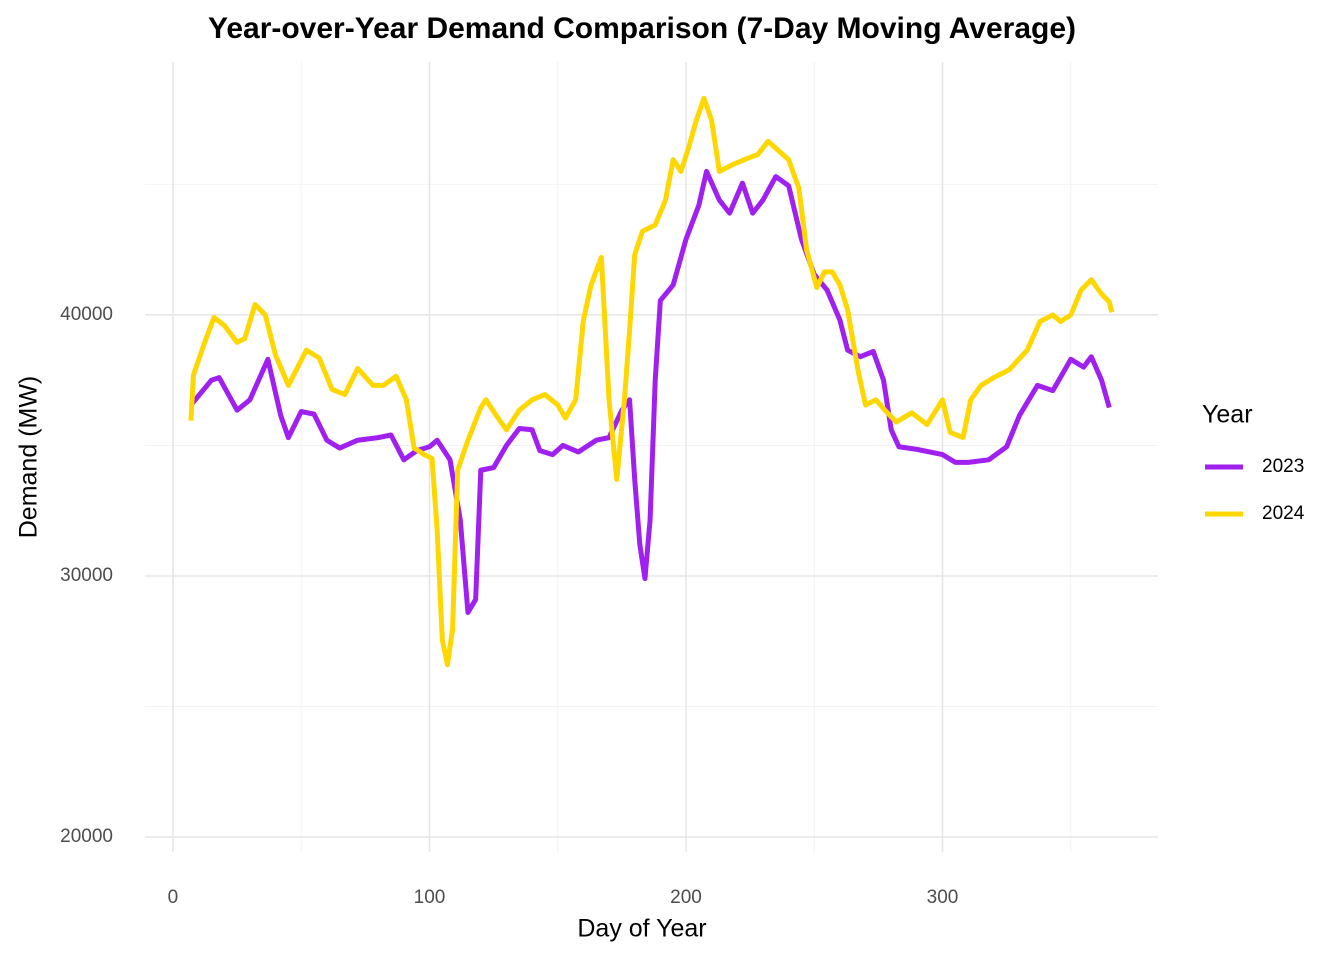 The height and width of the screenshot is (960, 1344). What do you see at coordinates (29, 457) in the screenshot?
I see `y-axis-title: Demand (MW)` at bounding box center [29, 457].